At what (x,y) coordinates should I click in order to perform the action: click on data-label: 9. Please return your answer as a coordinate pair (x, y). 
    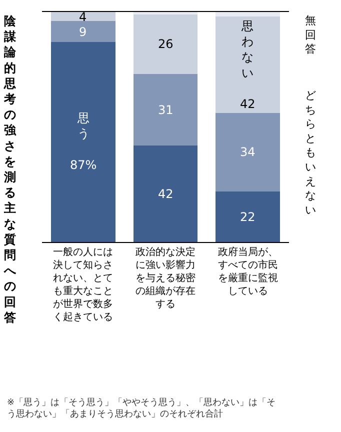
    Looking at the image, I should click on (83, 32).